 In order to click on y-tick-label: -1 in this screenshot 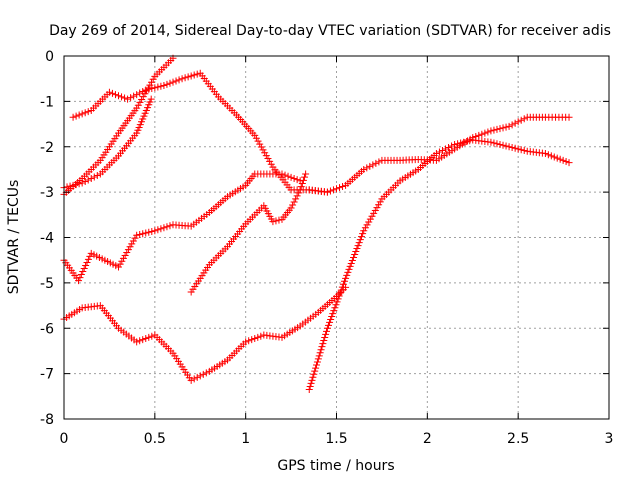, I will do `click(47, 102)`.